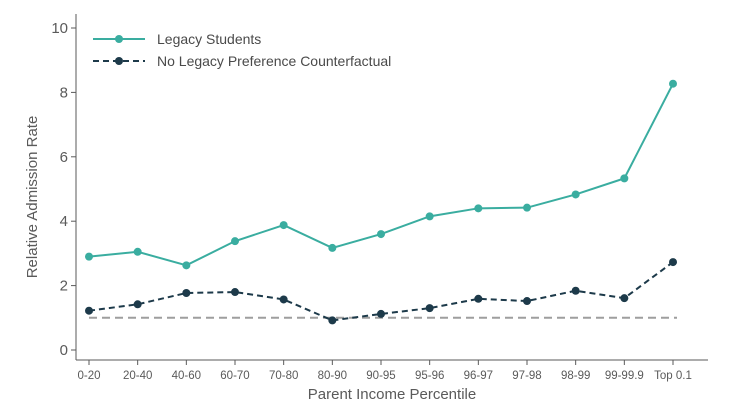 The image size is (741, 415). I want to click on y-axis-title: Relative Admission Rate, so click(32, 197).